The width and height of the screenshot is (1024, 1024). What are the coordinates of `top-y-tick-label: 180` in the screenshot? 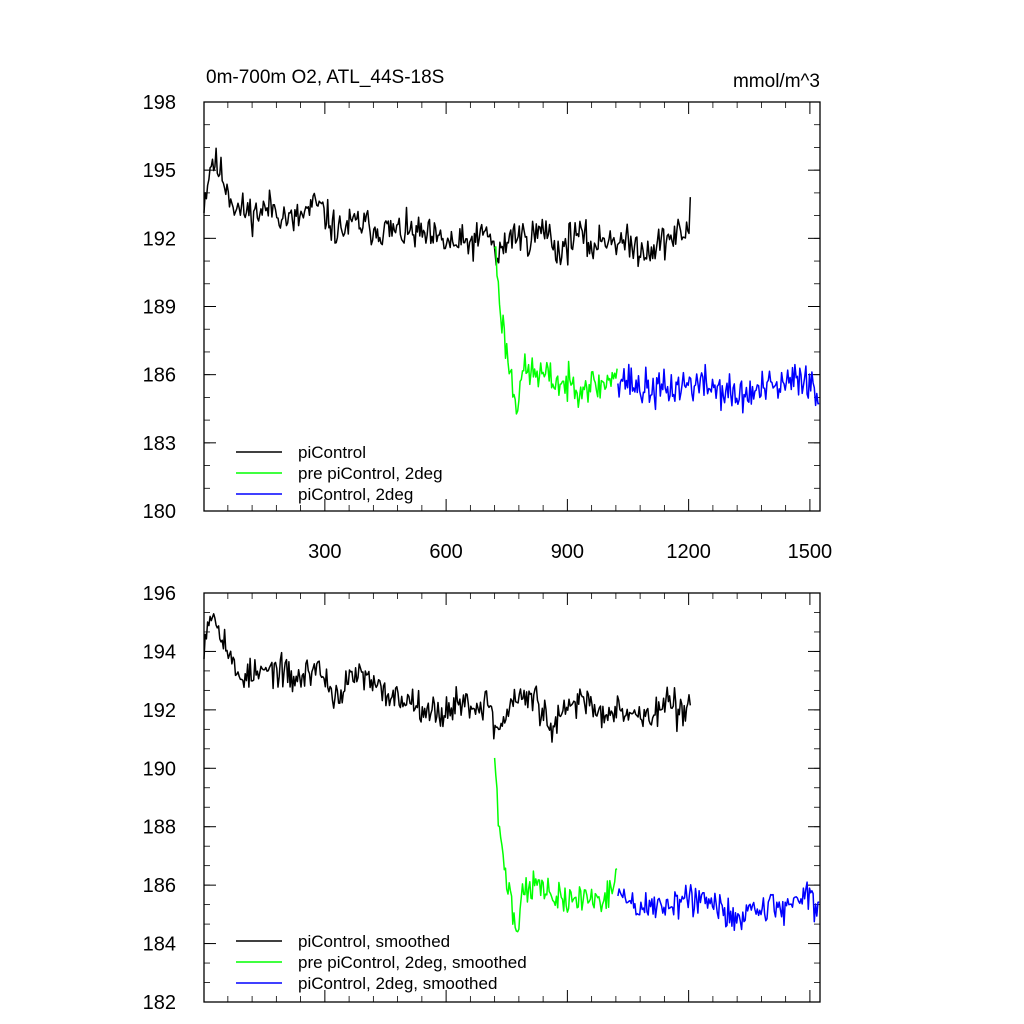 It's located at (159, 512).